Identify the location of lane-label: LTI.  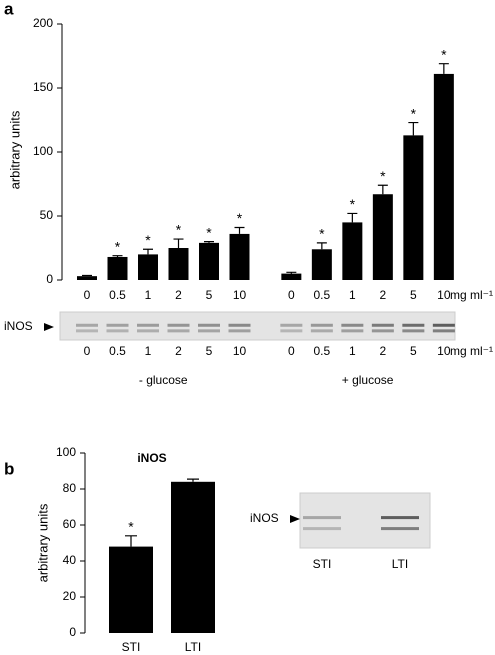
(400, 564).